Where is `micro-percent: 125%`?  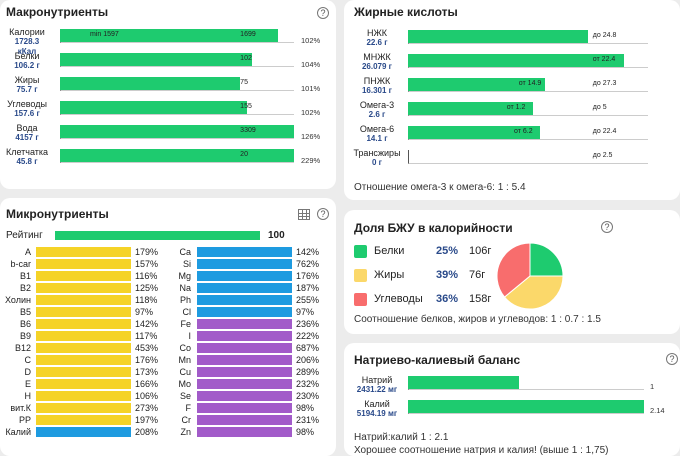 micro-percent: 125% is located at coordinates (147, 288).